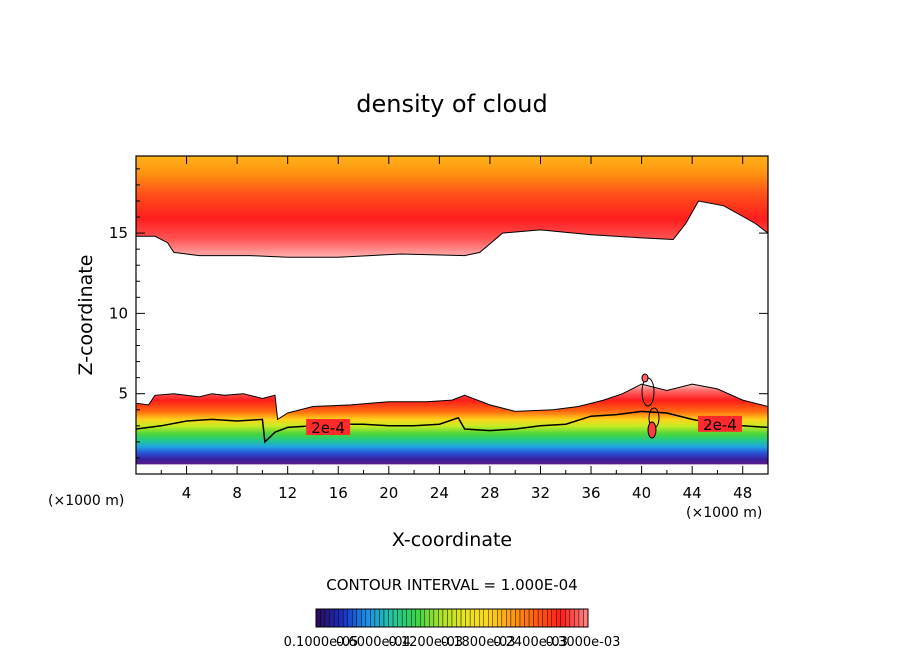 This screenshot has width=904, height=654. Describe the element at coordinates (373, 642) in the screenshot. I see `colorbar-label: 0.6000e-04` at that location.